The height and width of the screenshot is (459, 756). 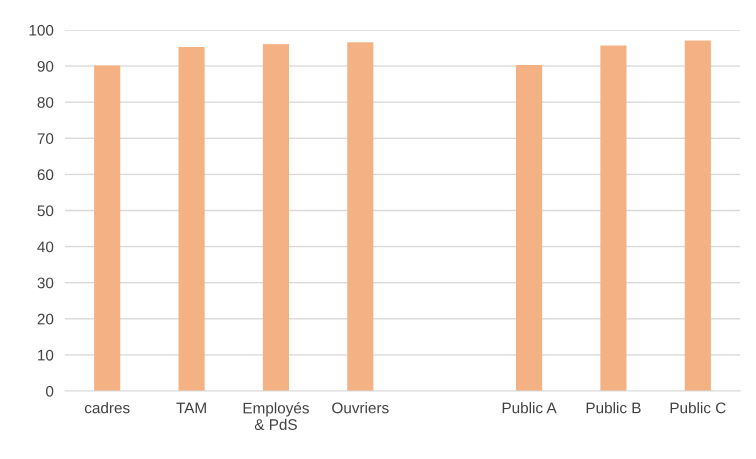 I want to click on y-tick-label: 100, so click(x=42, y=30).